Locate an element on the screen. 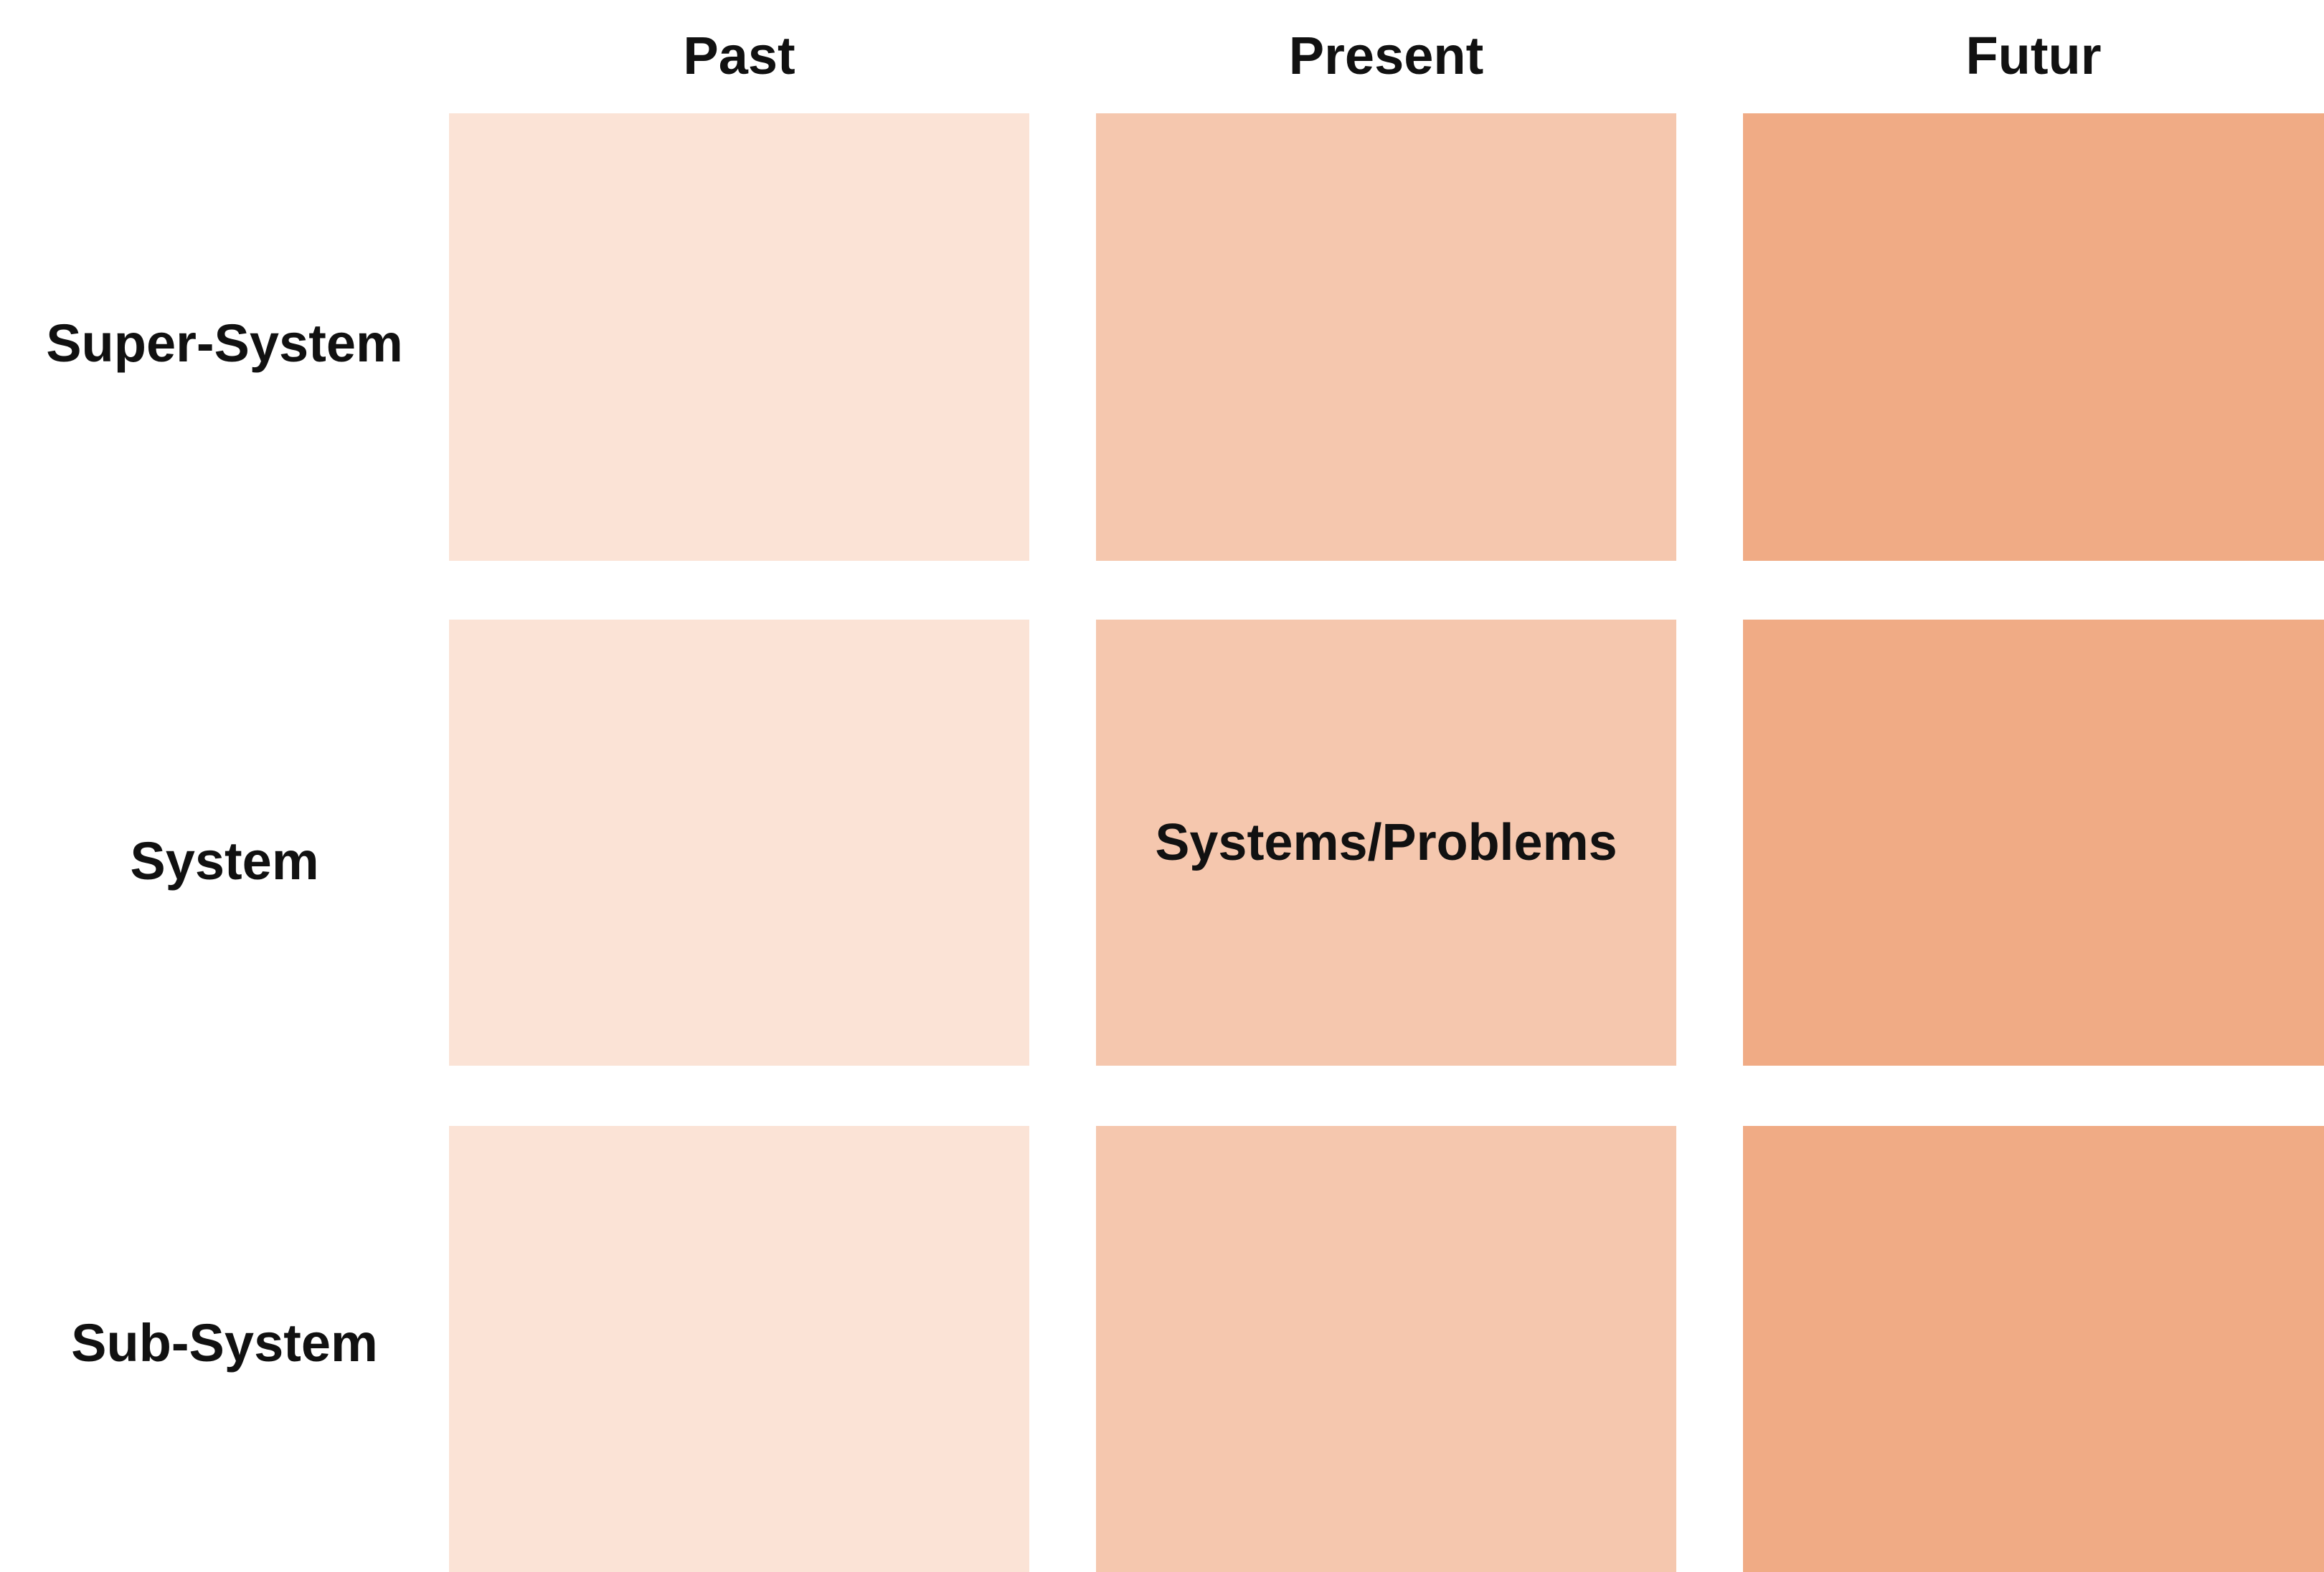 The image size is (2324, 1572). cell-super-system-future is located at coordinates (2034, 337).